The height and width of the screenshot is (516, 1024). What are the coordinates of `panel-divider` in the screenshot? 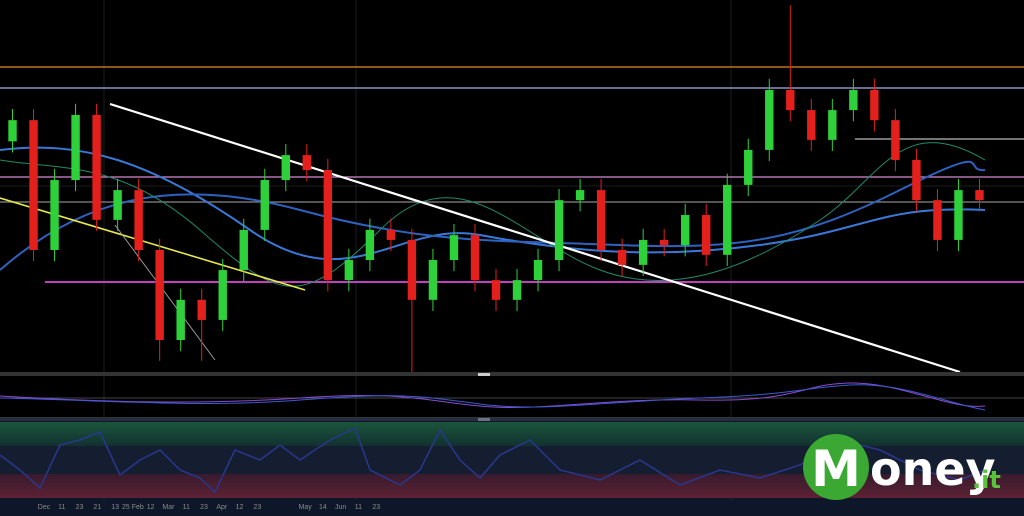 It's located at (512, 374).